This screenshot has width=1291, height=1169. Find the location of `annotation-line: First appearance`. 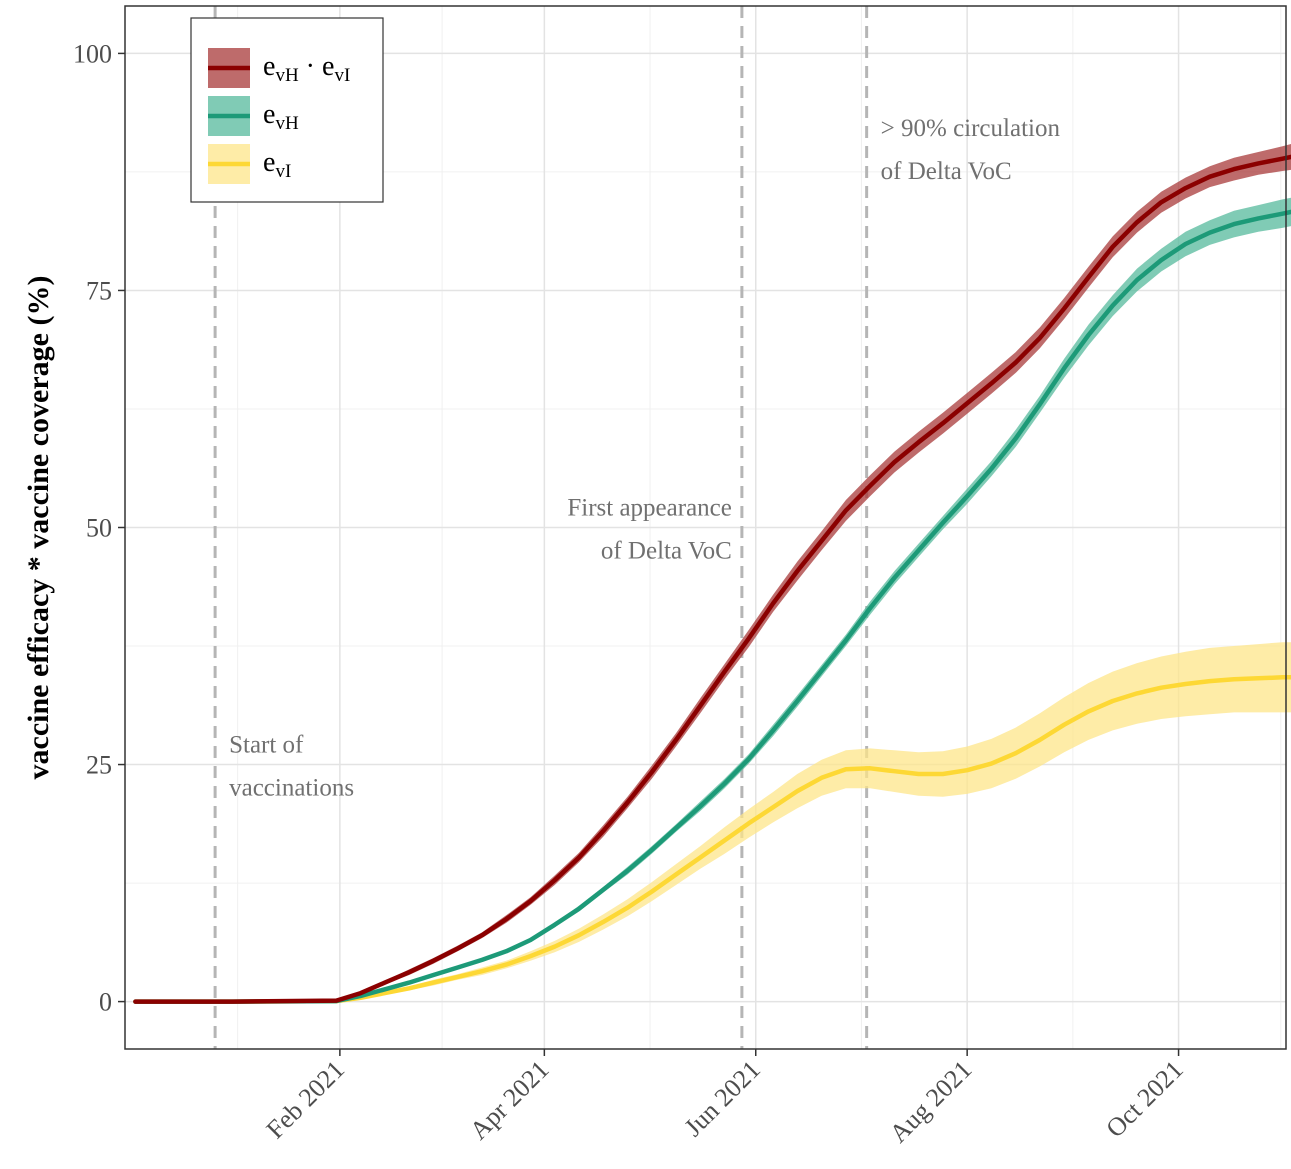

annotation-line: First appearance is located at coordinates (649, 508).